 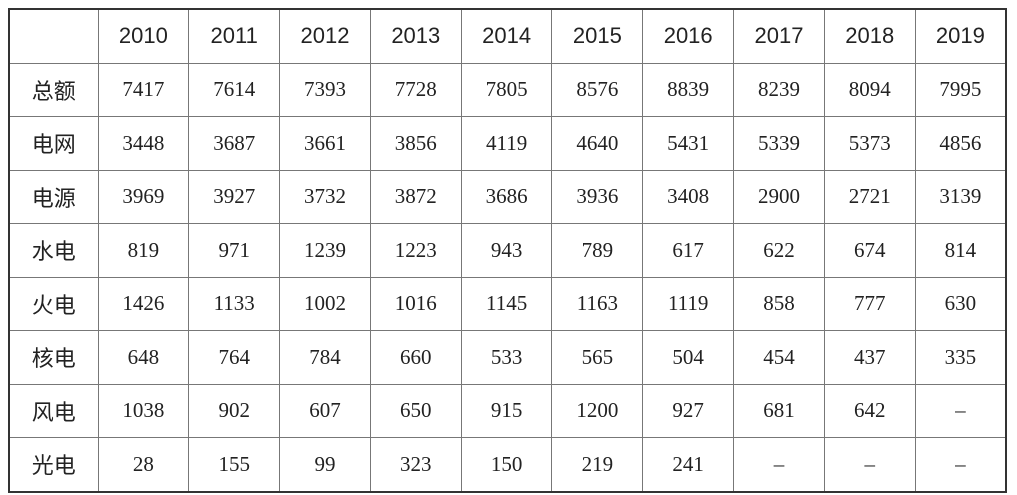 What do you see at coordinates (506, 464) in the screenshot?
I see `table-cell: 150` at bounding box center [506, 464].